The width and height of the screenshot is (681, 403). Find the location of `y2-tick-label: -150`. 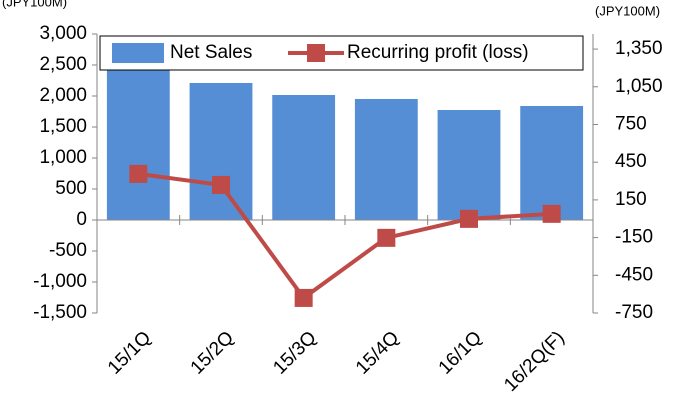

y2-tick-label: -150 is located at coordinates (634, 237).